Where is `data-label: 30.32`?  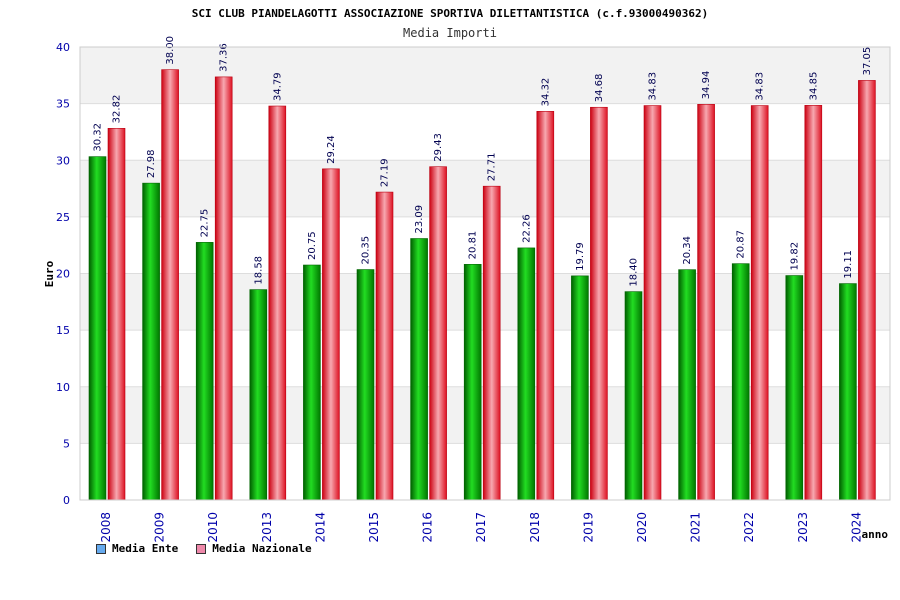 data-label: 30.32 is located at coordinates (98, 137).